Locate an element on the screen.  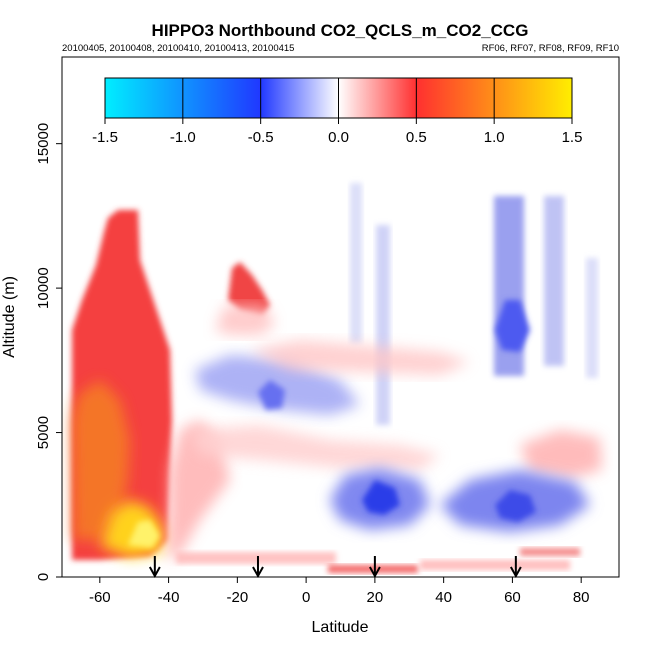
midlevel-positive-band is located at coordinates (360, 357).